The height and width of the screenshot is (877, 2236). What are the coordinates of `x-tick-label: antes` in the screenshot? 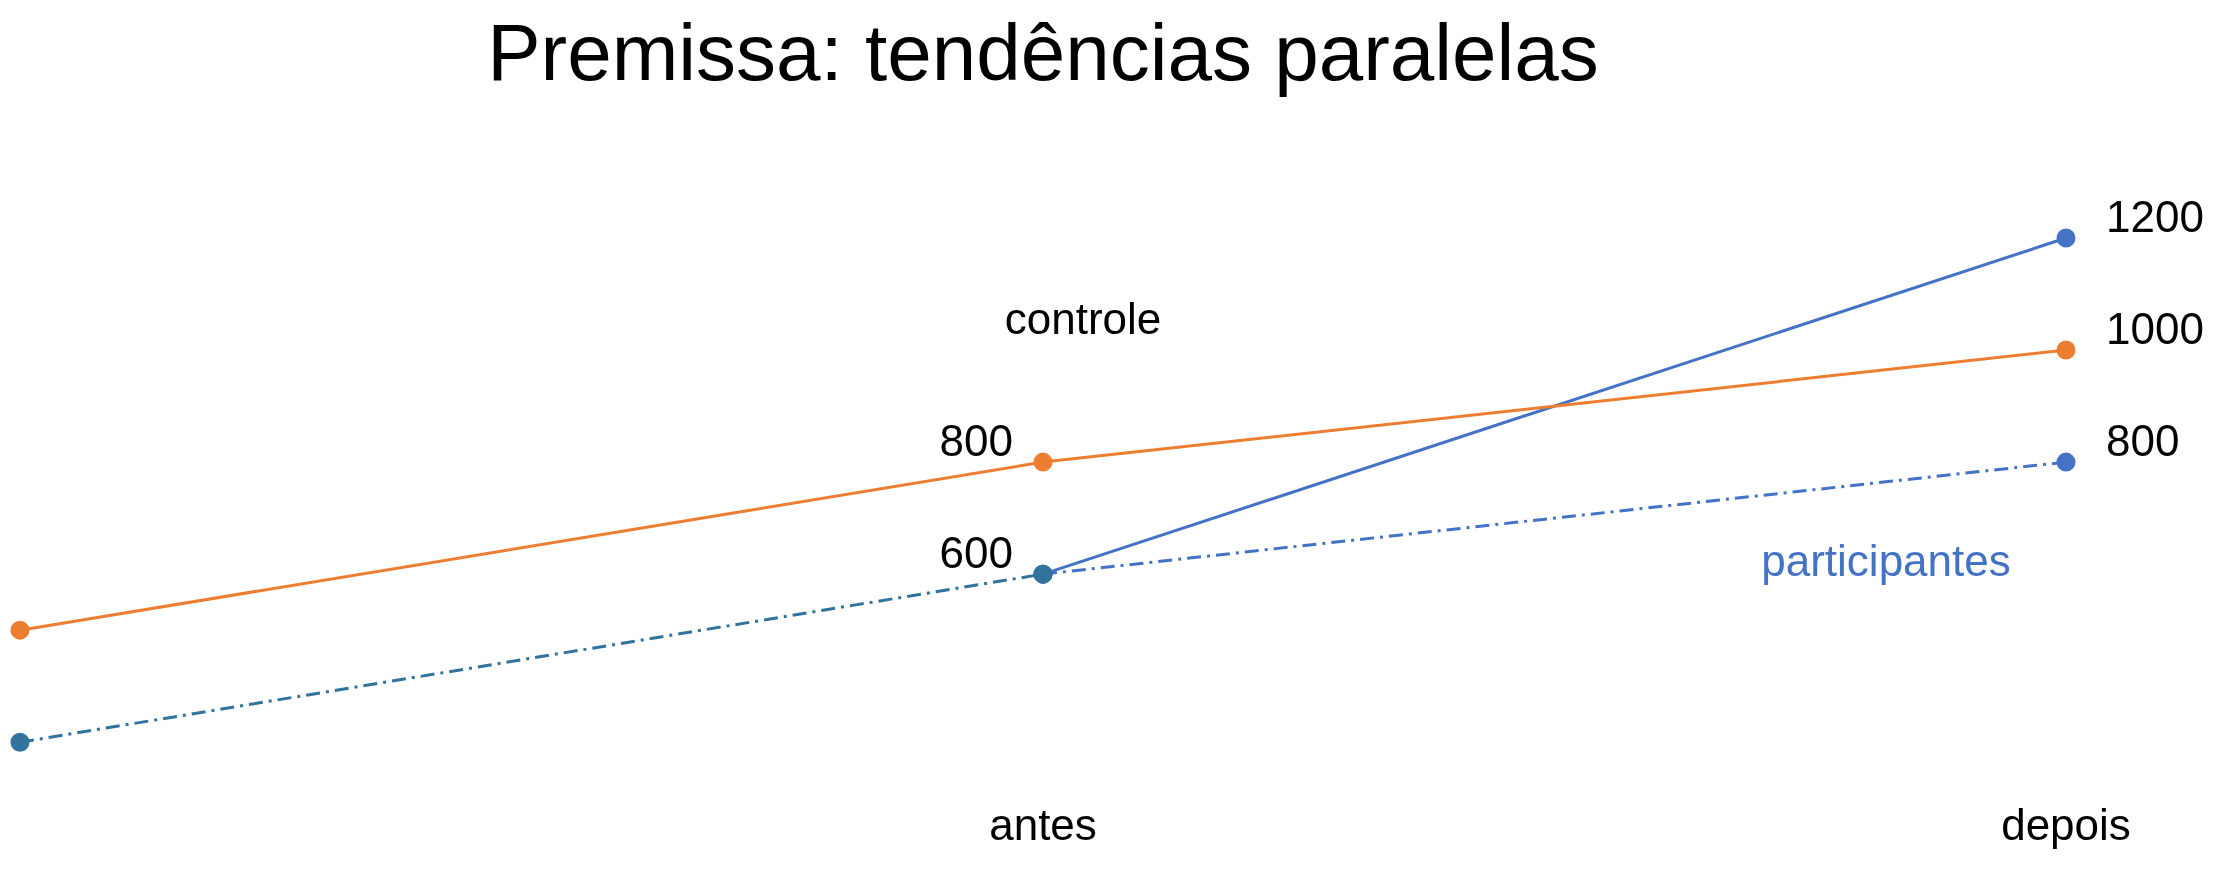 It's located at (1043, 824).